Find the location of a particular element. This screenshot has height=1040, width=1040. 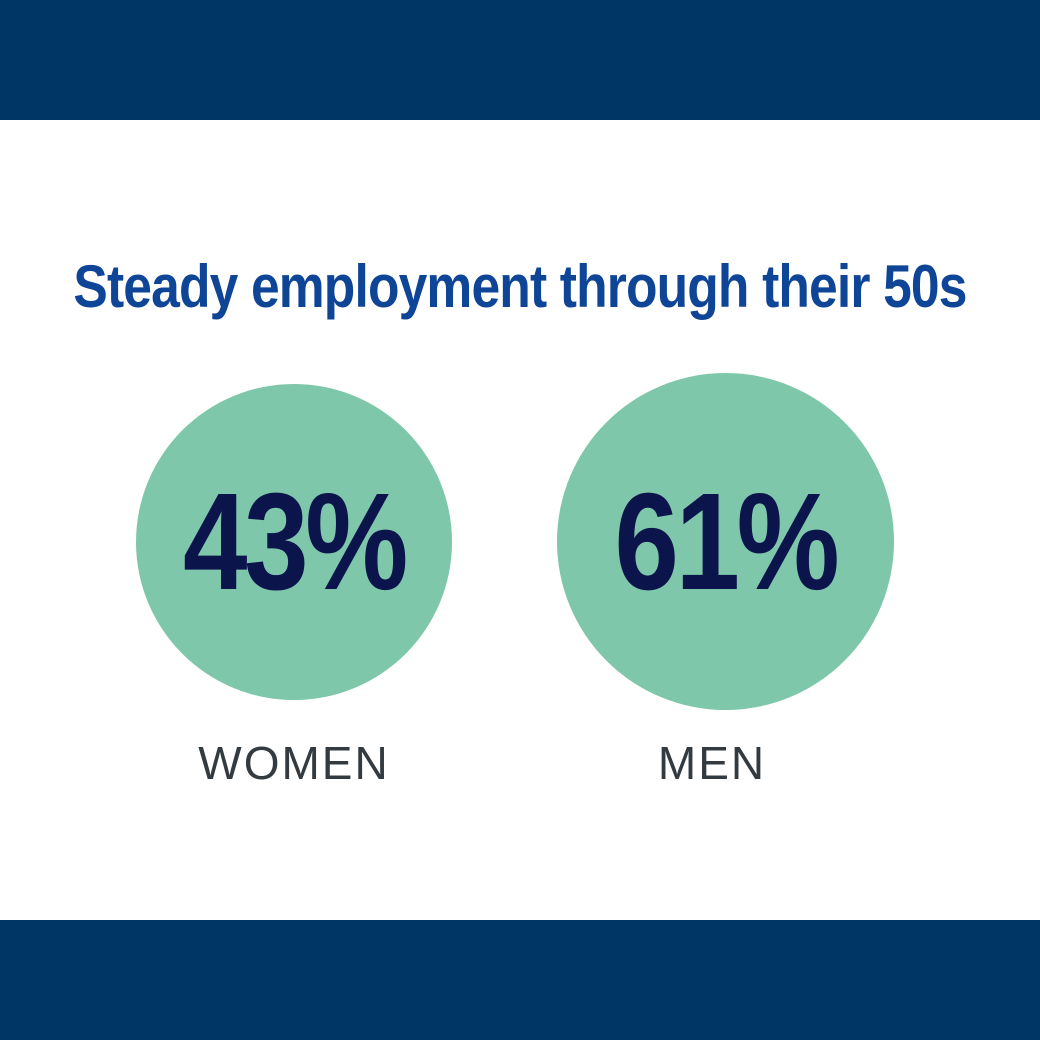

stat-circle-men is located at coordinates (725, 541).